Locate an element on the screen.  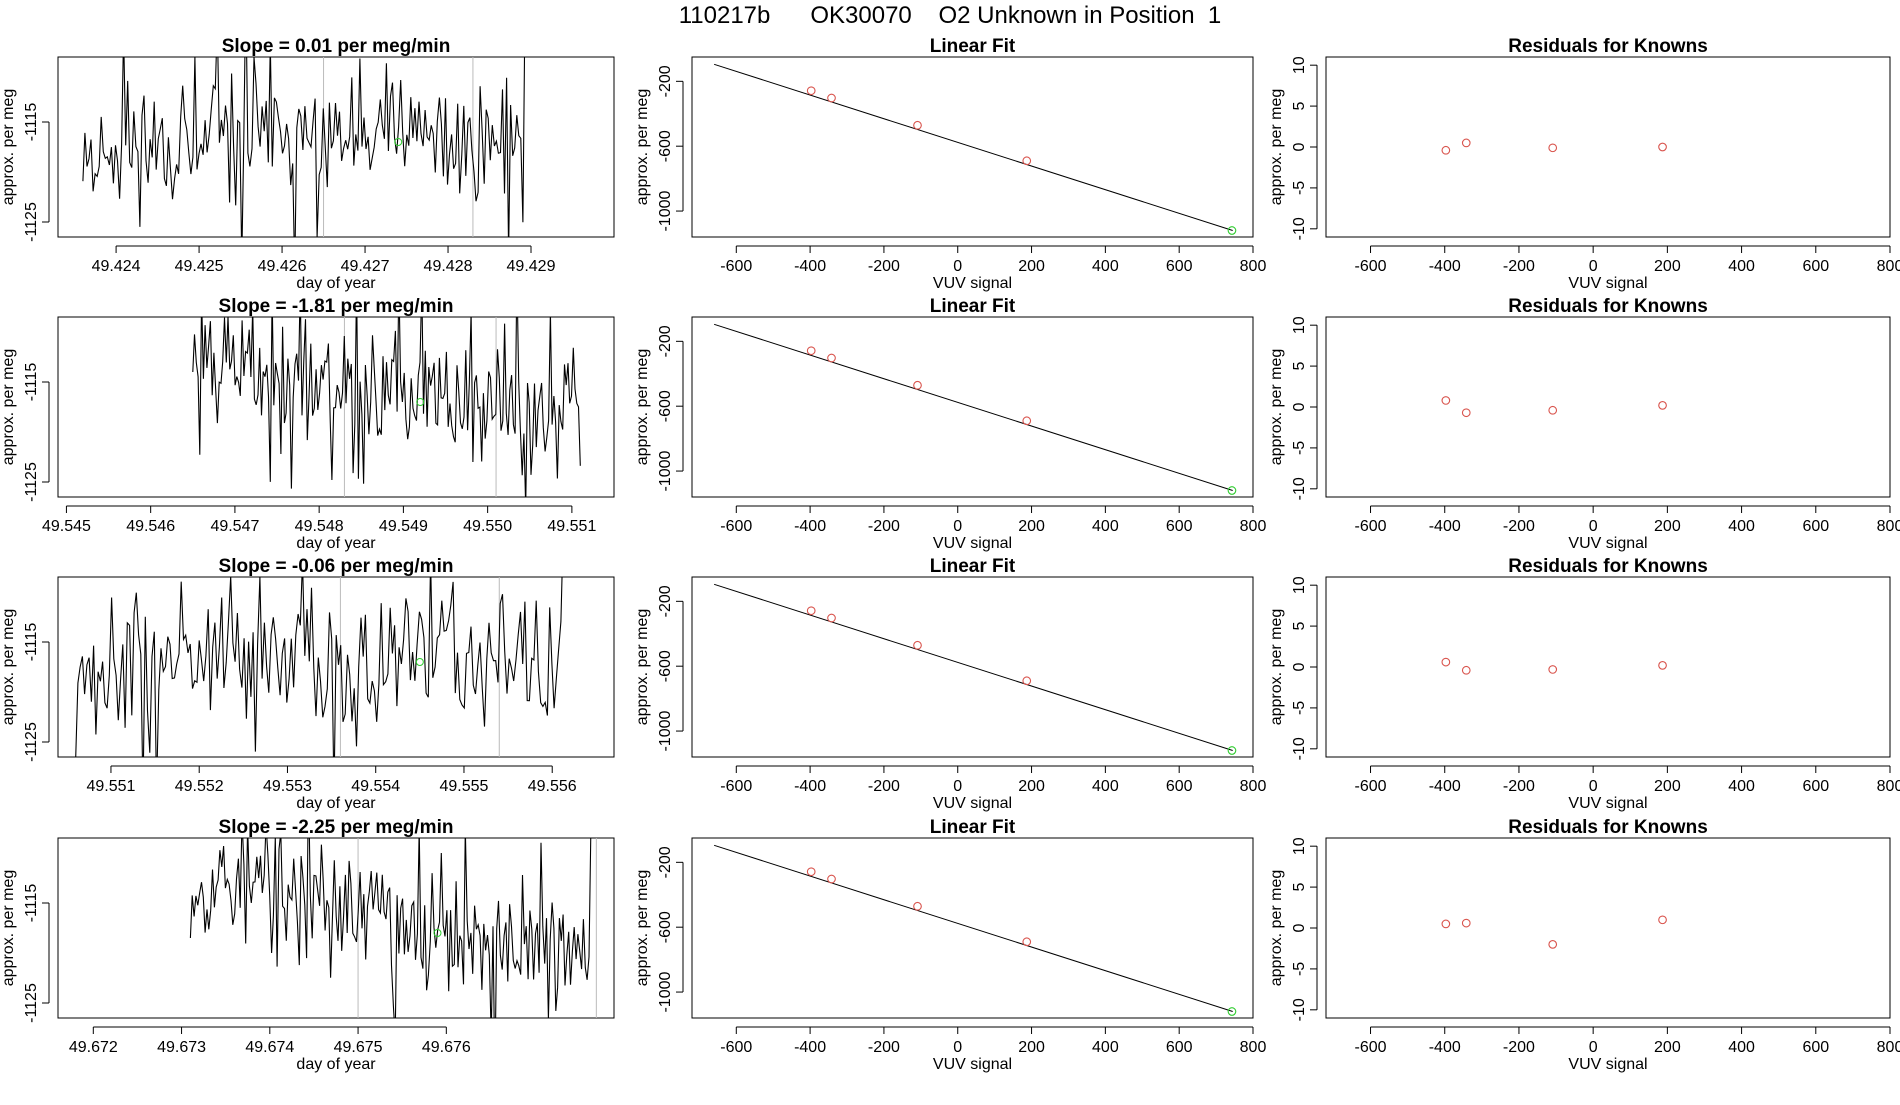
y-tick-label: -1000 is located at coordinates (665, 210).